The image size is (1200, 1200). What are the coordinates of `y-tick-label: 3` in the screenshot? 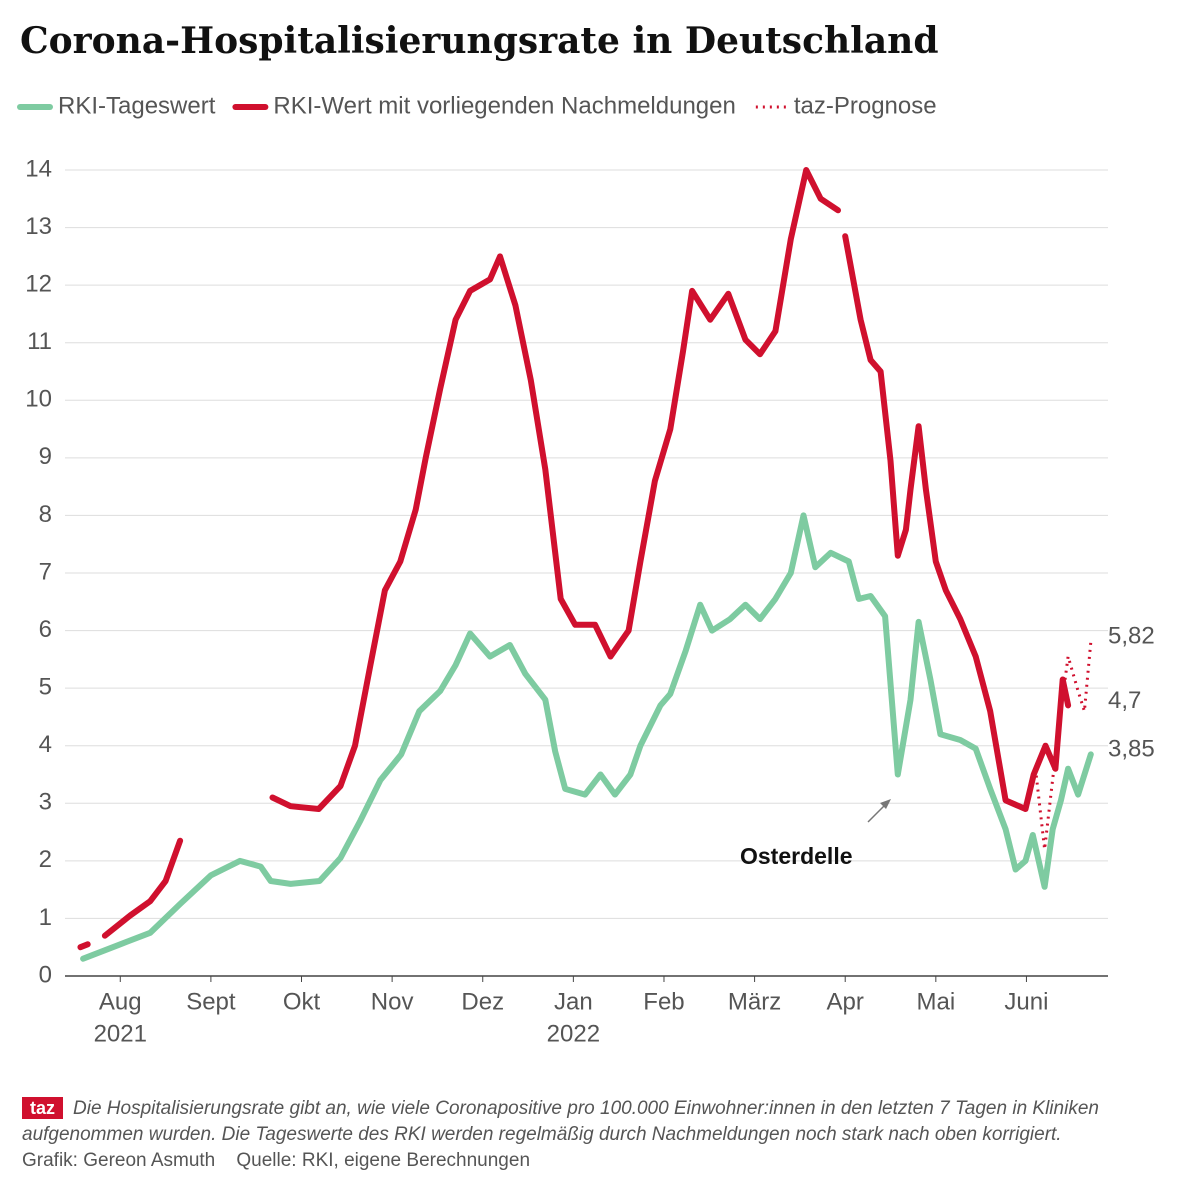 It's located at (45, 802).